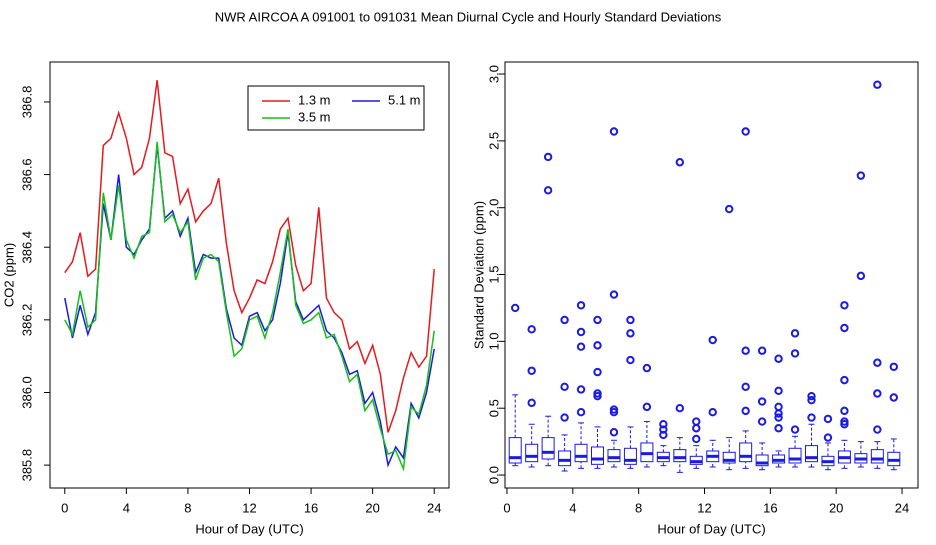 The width and height of the screenshot is (936, 545). What do you see at coordinates (336, 108) in the screenshot?
I see `legend-box` at bounding box center [336, 108].